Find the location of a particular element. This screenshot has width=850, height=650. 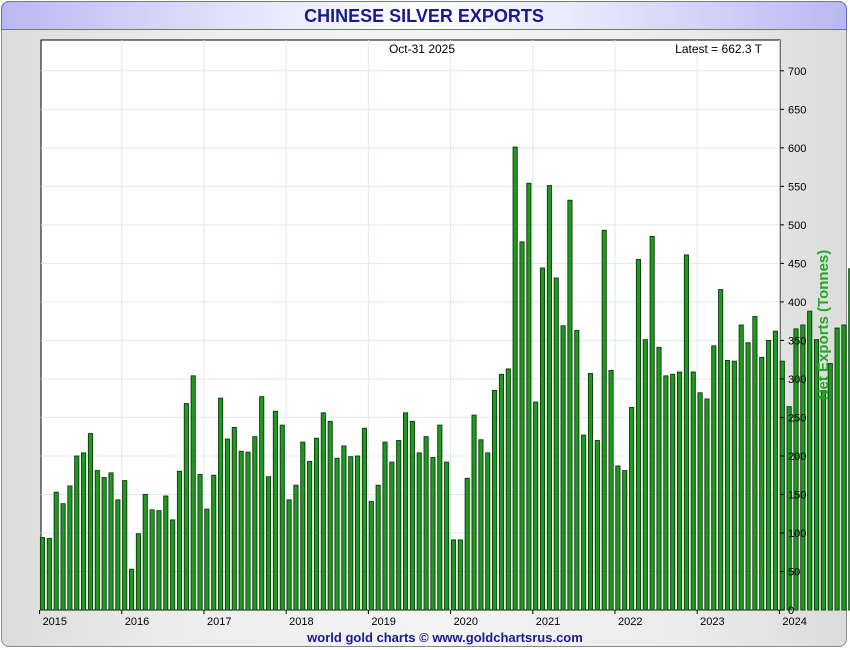

x-tick-label: 2020 is located at coordinates (466, 622).